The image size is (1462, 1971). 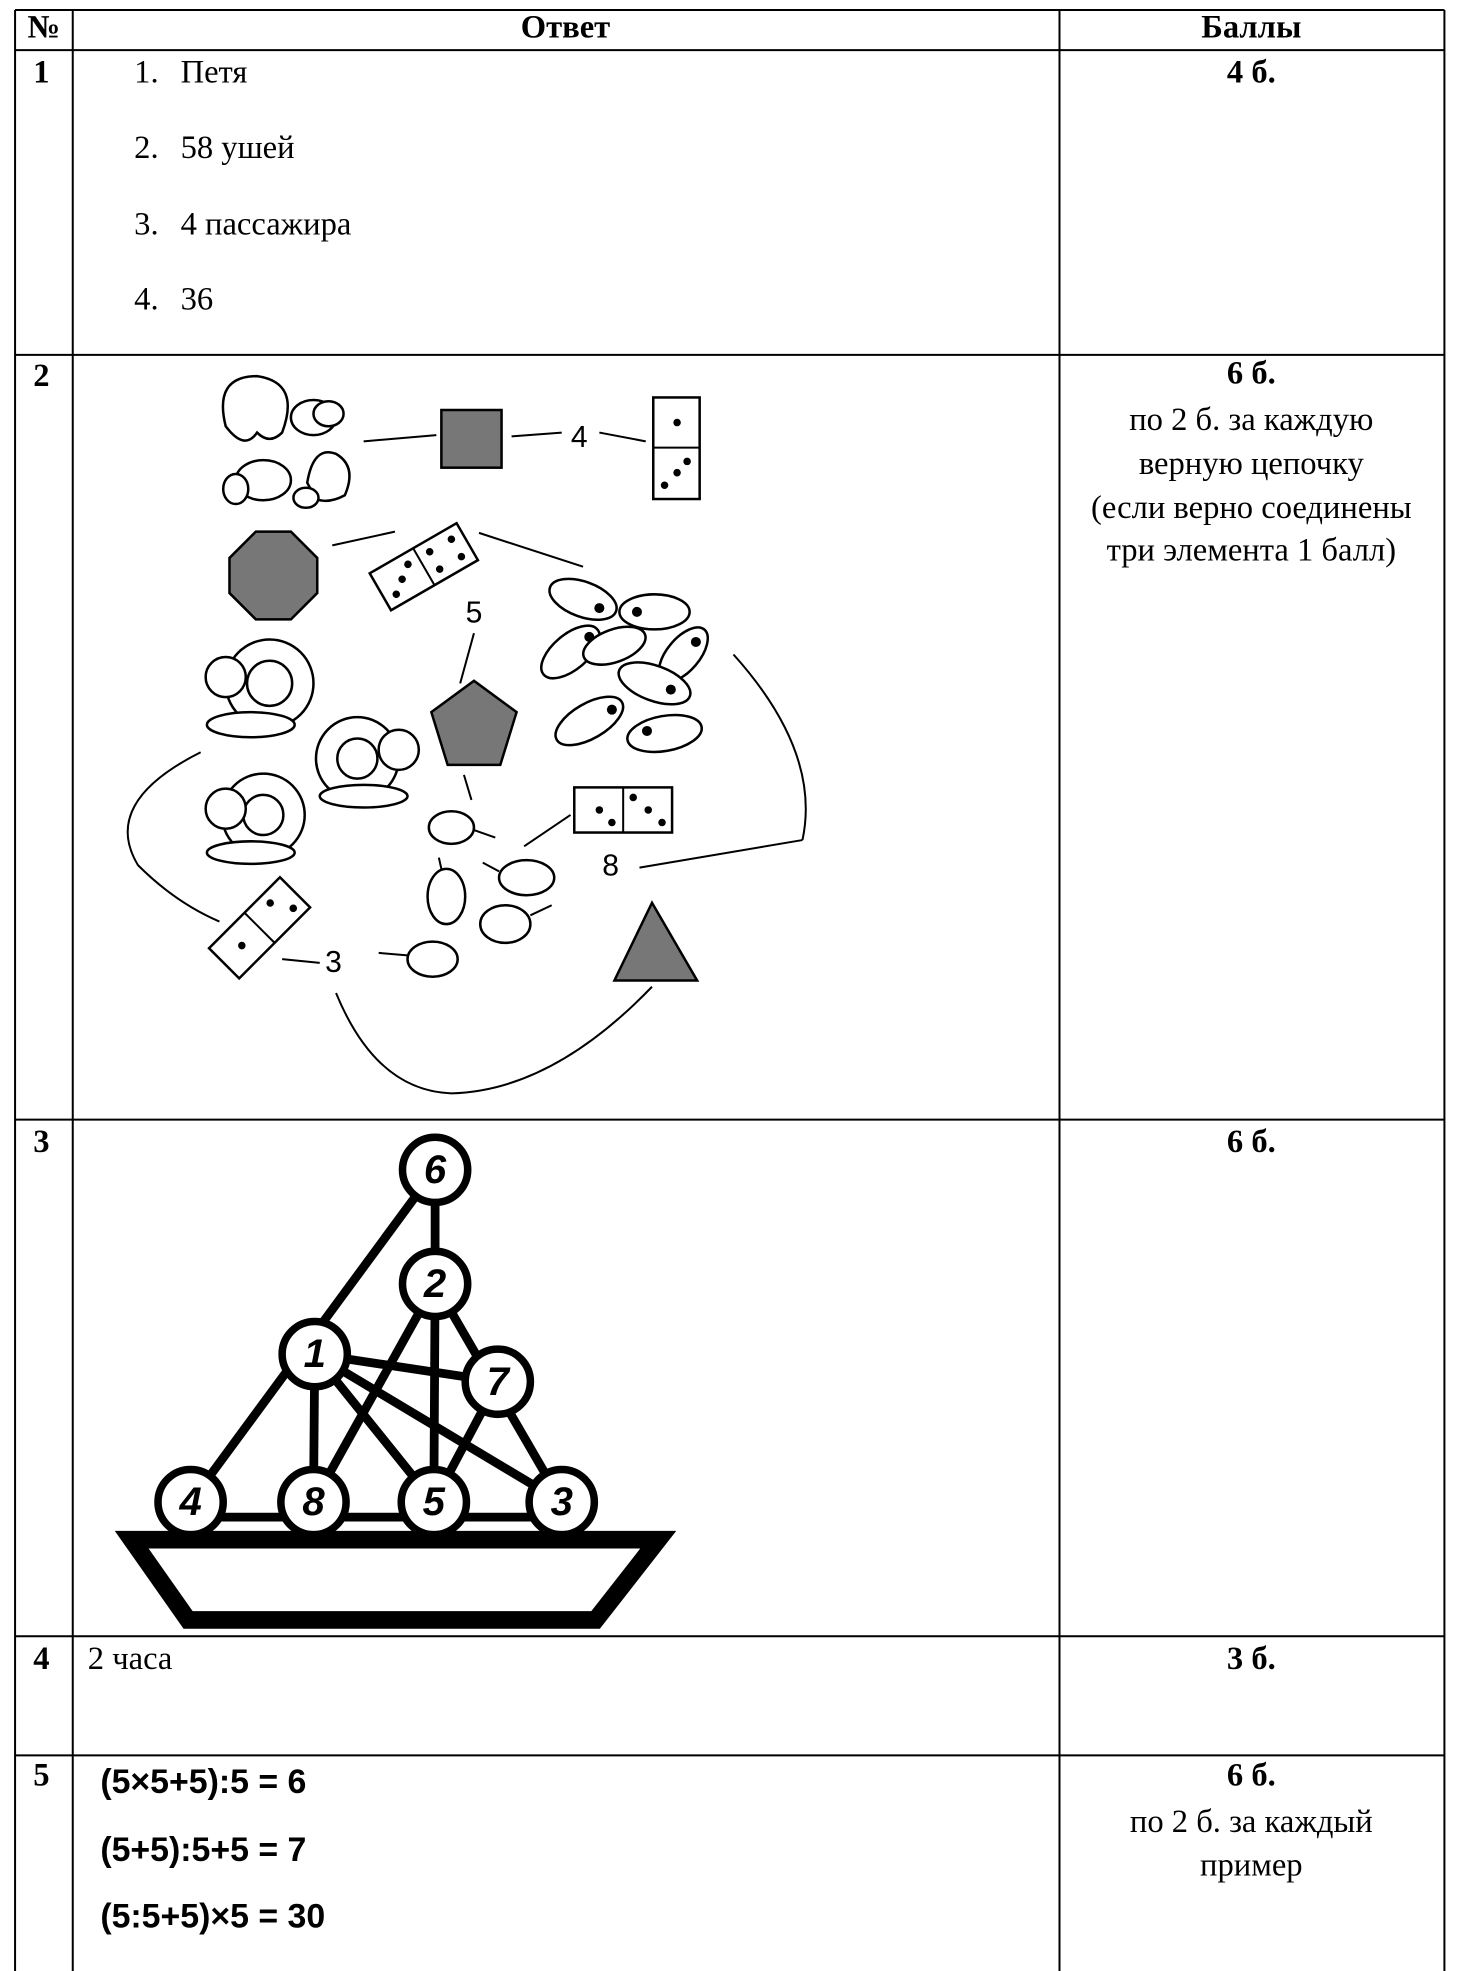 I want to click on header-answer: Ответ, so click(x=565, y=28).